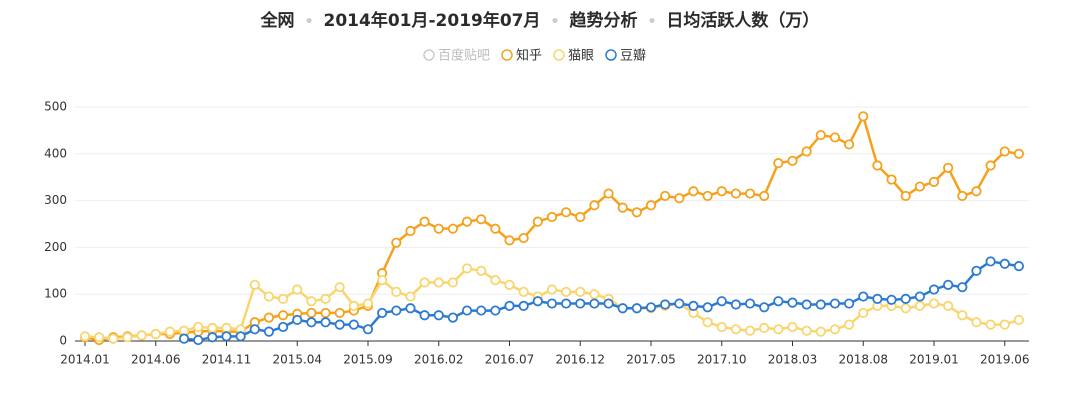  I want to click on y-tick-label: 0, so click(63, 341).